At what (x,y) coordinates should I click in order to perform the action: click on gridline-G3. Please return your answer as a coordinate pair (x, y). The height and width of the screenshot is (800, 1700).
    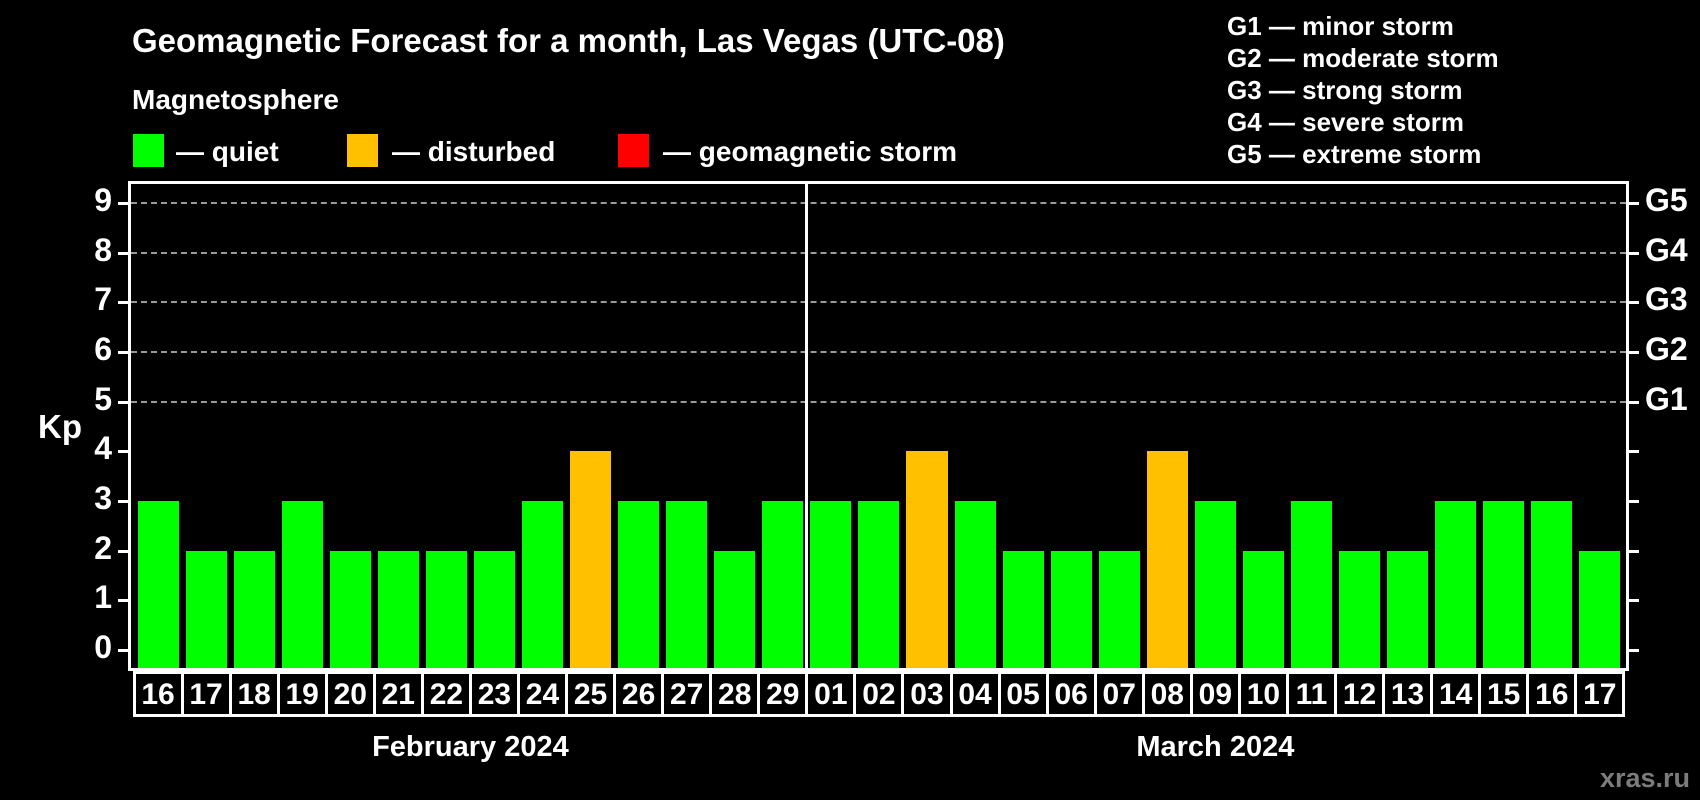
    Looking at the image, I should click on (878, 302).